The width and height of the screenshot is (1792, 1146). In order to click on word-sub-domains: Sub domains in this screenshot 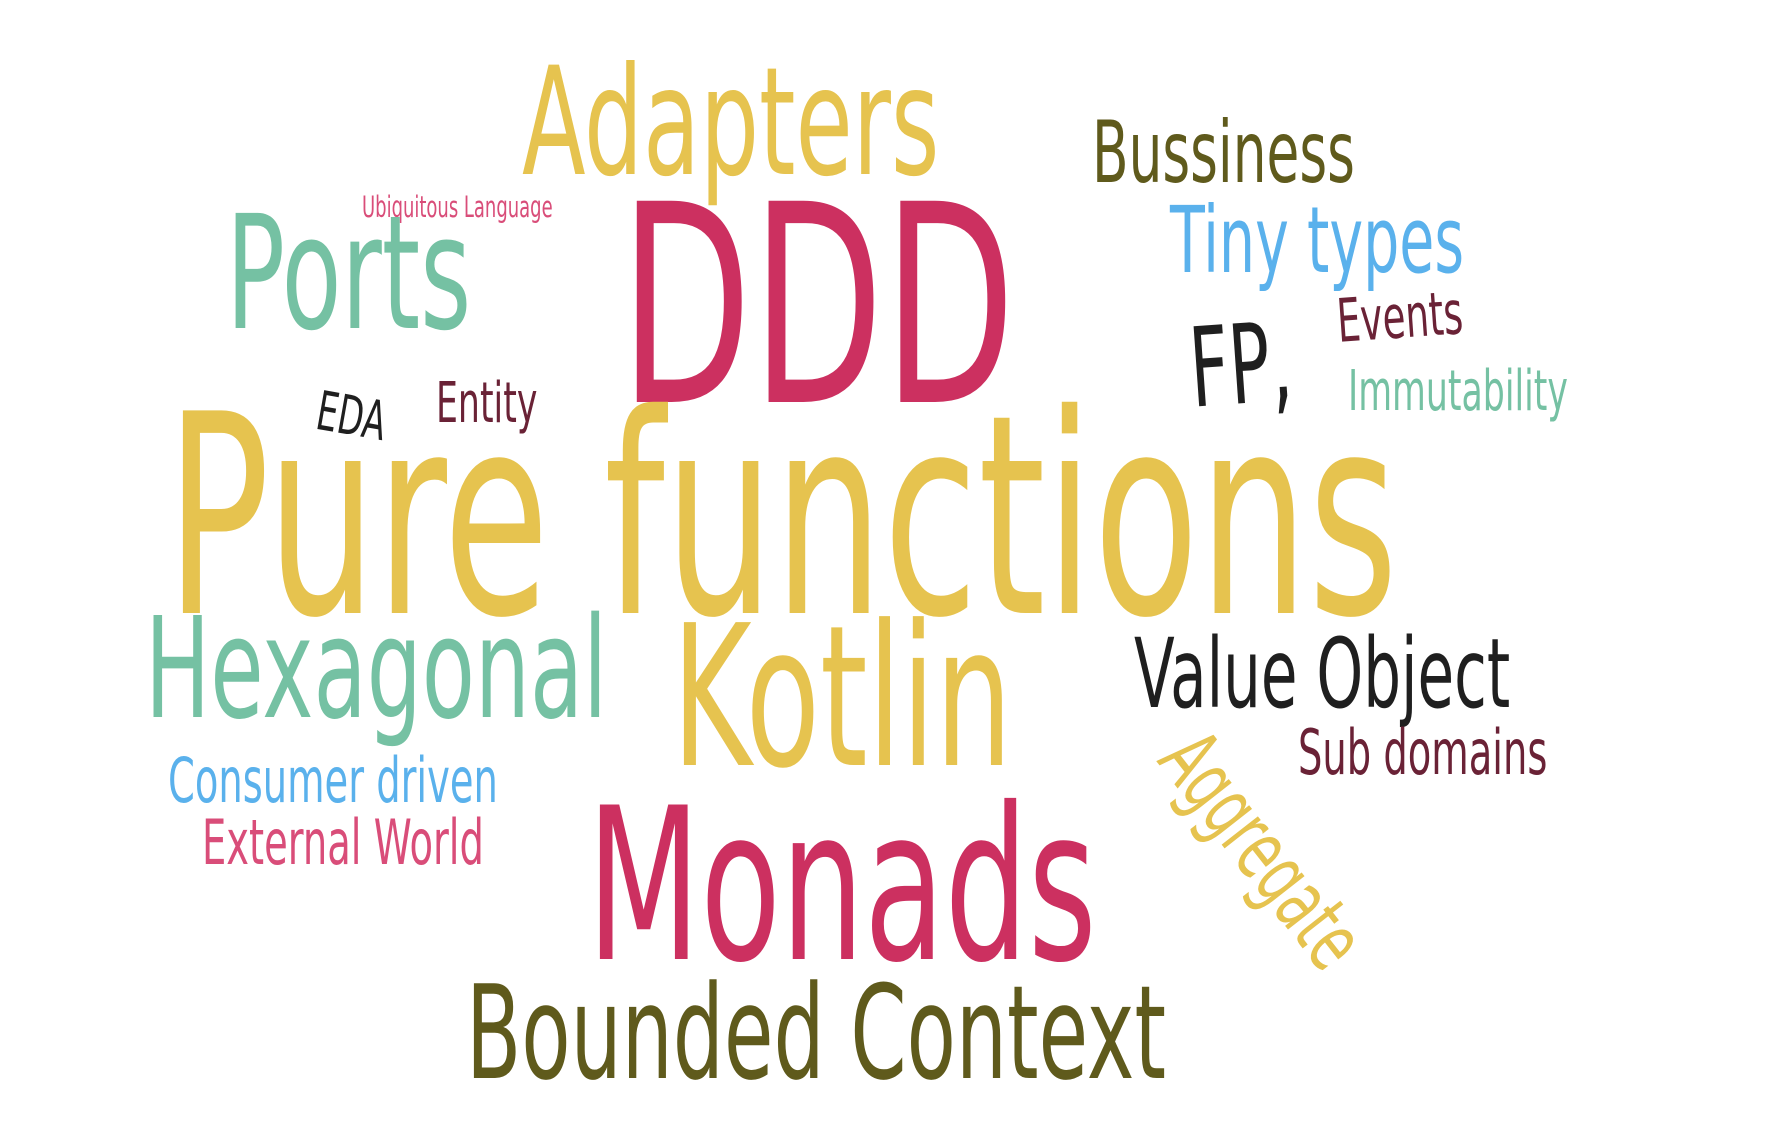, I will do `click(1423, 752)`.